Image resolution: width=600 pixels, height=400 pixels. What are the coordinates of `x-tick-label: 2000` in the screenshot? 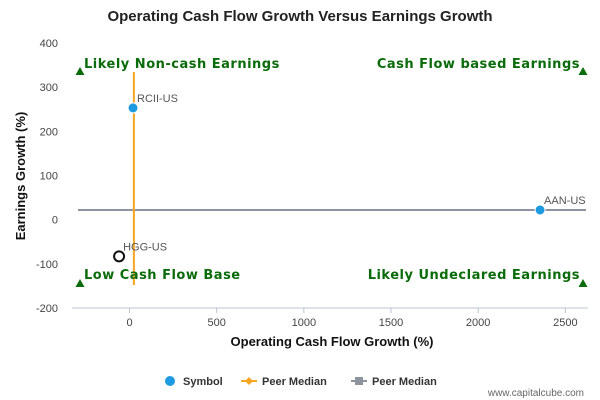 It's located at (478, 323).